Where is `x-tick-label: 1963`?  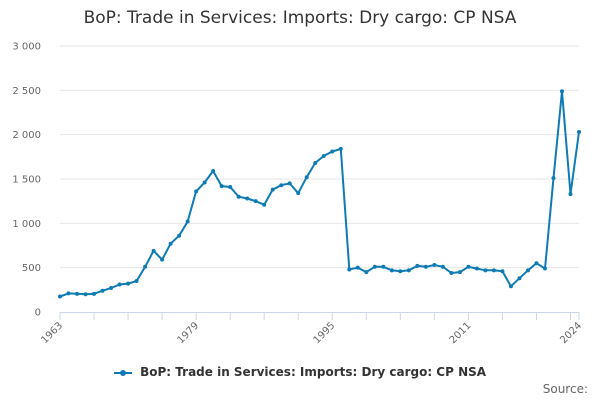 x-tick-label: 1963 is located at coordinates (52, 333).